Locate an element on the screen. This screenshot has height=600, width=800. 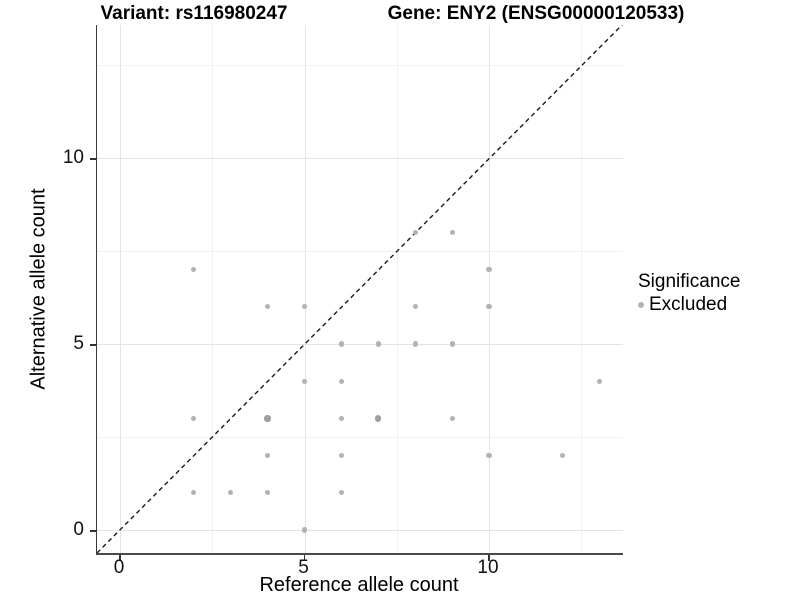
x-tick-label: 5 is located at coordinates (303, 567).